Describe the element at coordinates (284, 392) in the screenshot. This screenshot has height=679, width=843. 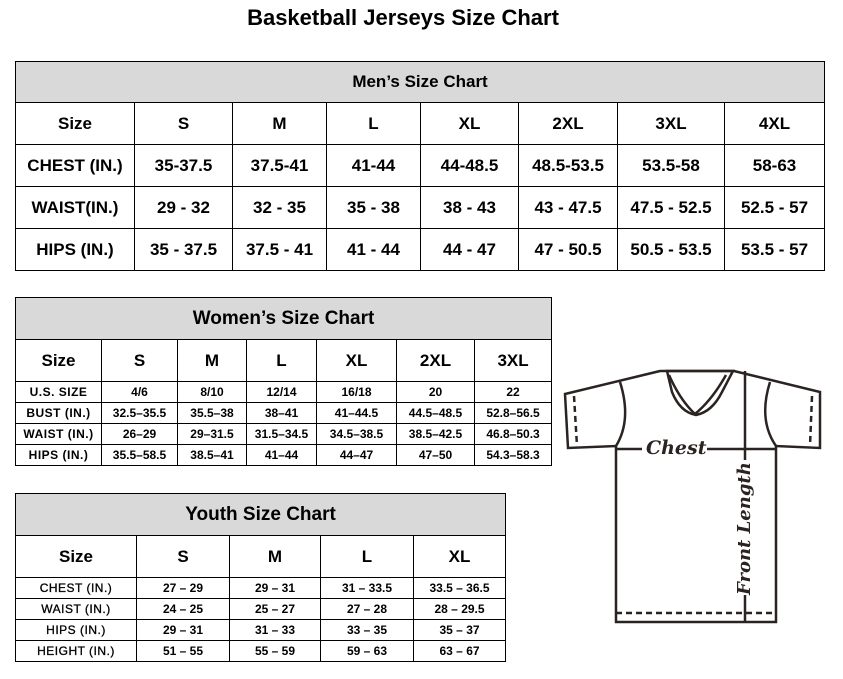
I see `table-row: U.S. SIZE 4/6 8/10 12/14 16/18 20 22` at that location.